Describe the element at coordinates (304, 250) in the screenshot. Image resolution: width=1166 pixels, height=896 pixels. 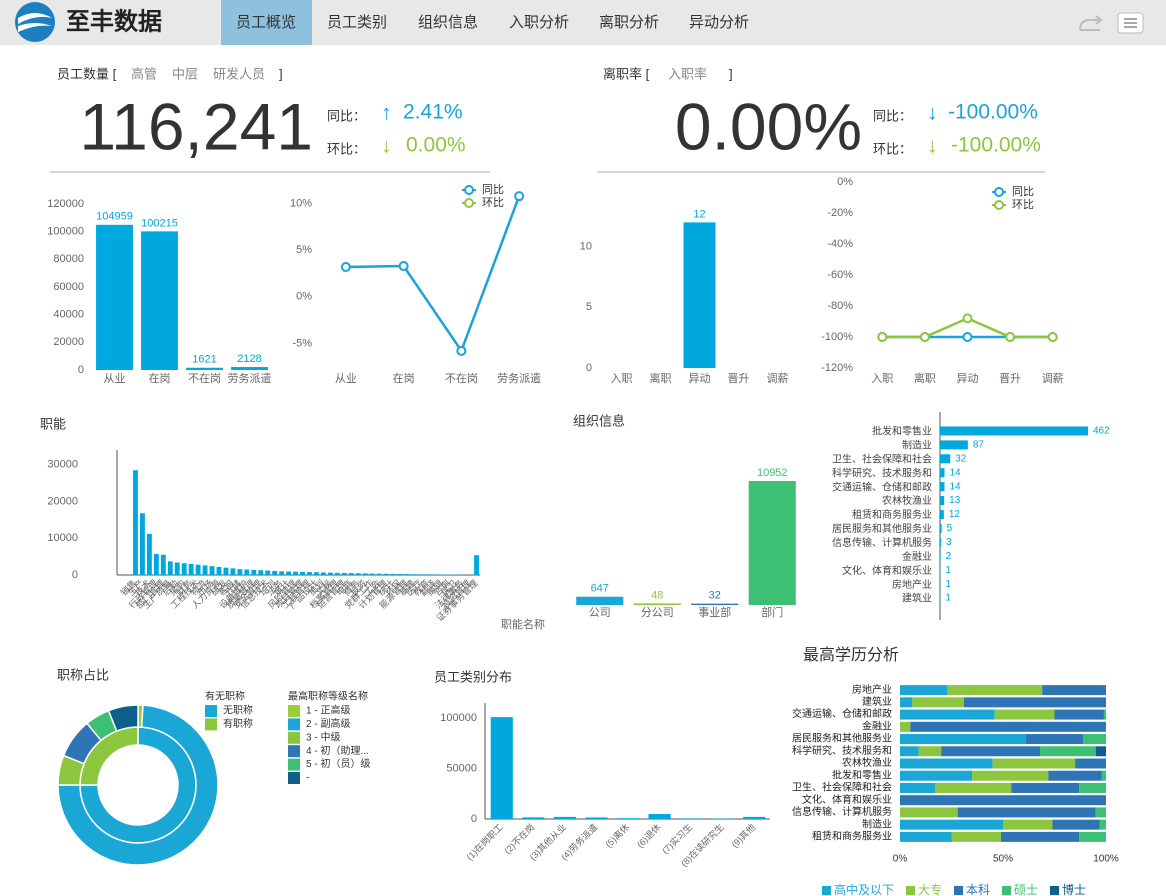
I see `y-tick-label: 5%` at that location.